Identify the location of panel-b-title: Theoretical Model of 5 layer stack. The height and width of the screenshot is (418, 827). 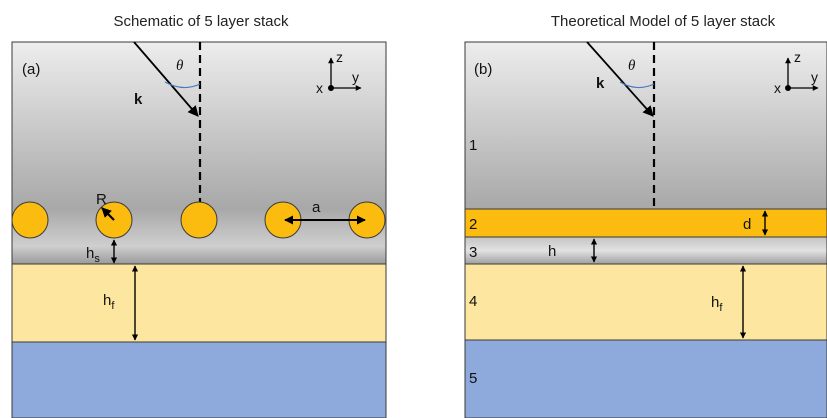
(663, 21).